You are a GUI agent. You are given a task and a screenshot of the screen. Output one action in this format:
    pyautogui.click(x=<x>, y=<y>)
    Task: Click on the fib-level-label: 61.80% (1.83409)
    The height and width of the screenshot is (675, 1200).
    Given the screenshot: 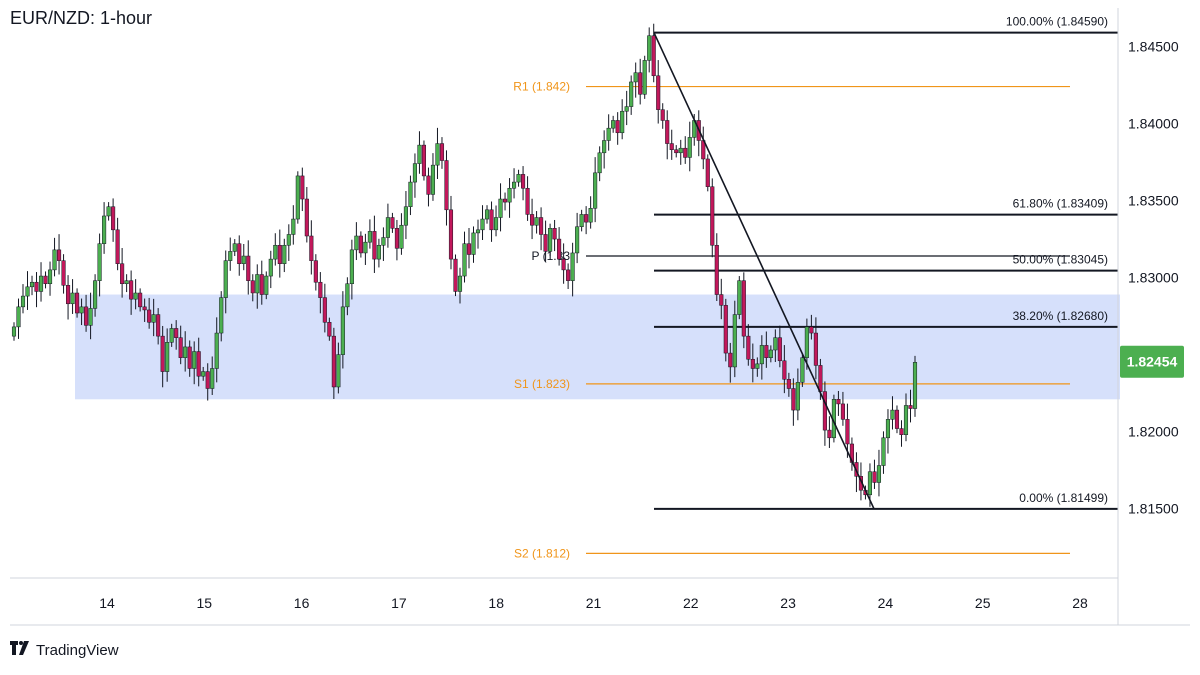 What is the action you would take?
    pyautogui.click(x=1060, y=204)
    